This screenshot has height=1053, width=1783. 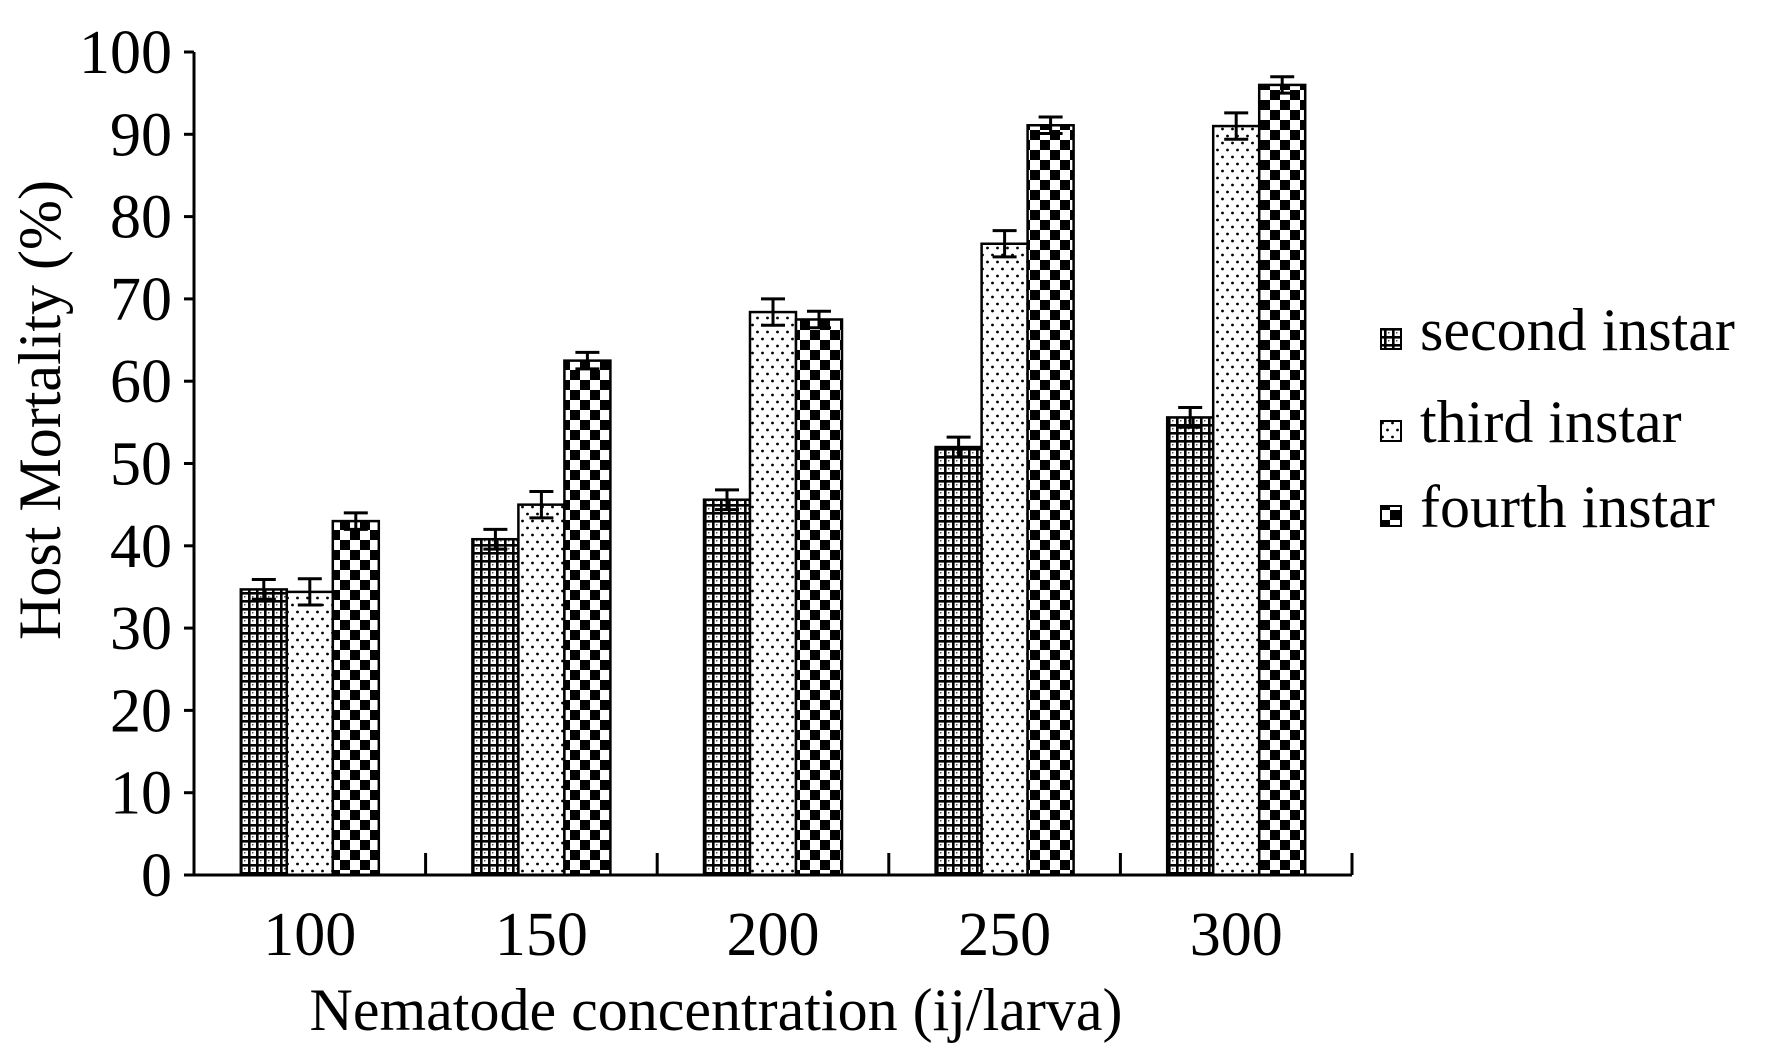 I want to click on legend-item: second instar, so click(x=1557, y=330).